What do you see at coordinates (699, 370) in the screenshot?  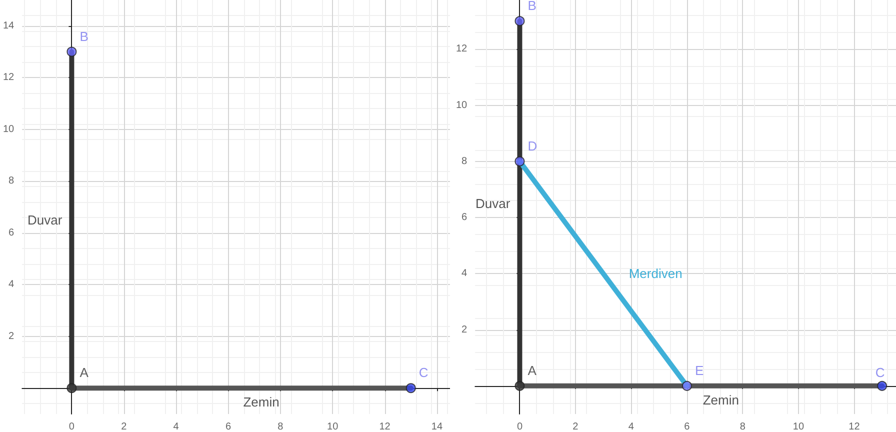 I see `annotation: E` at bounding box center [699, 370].